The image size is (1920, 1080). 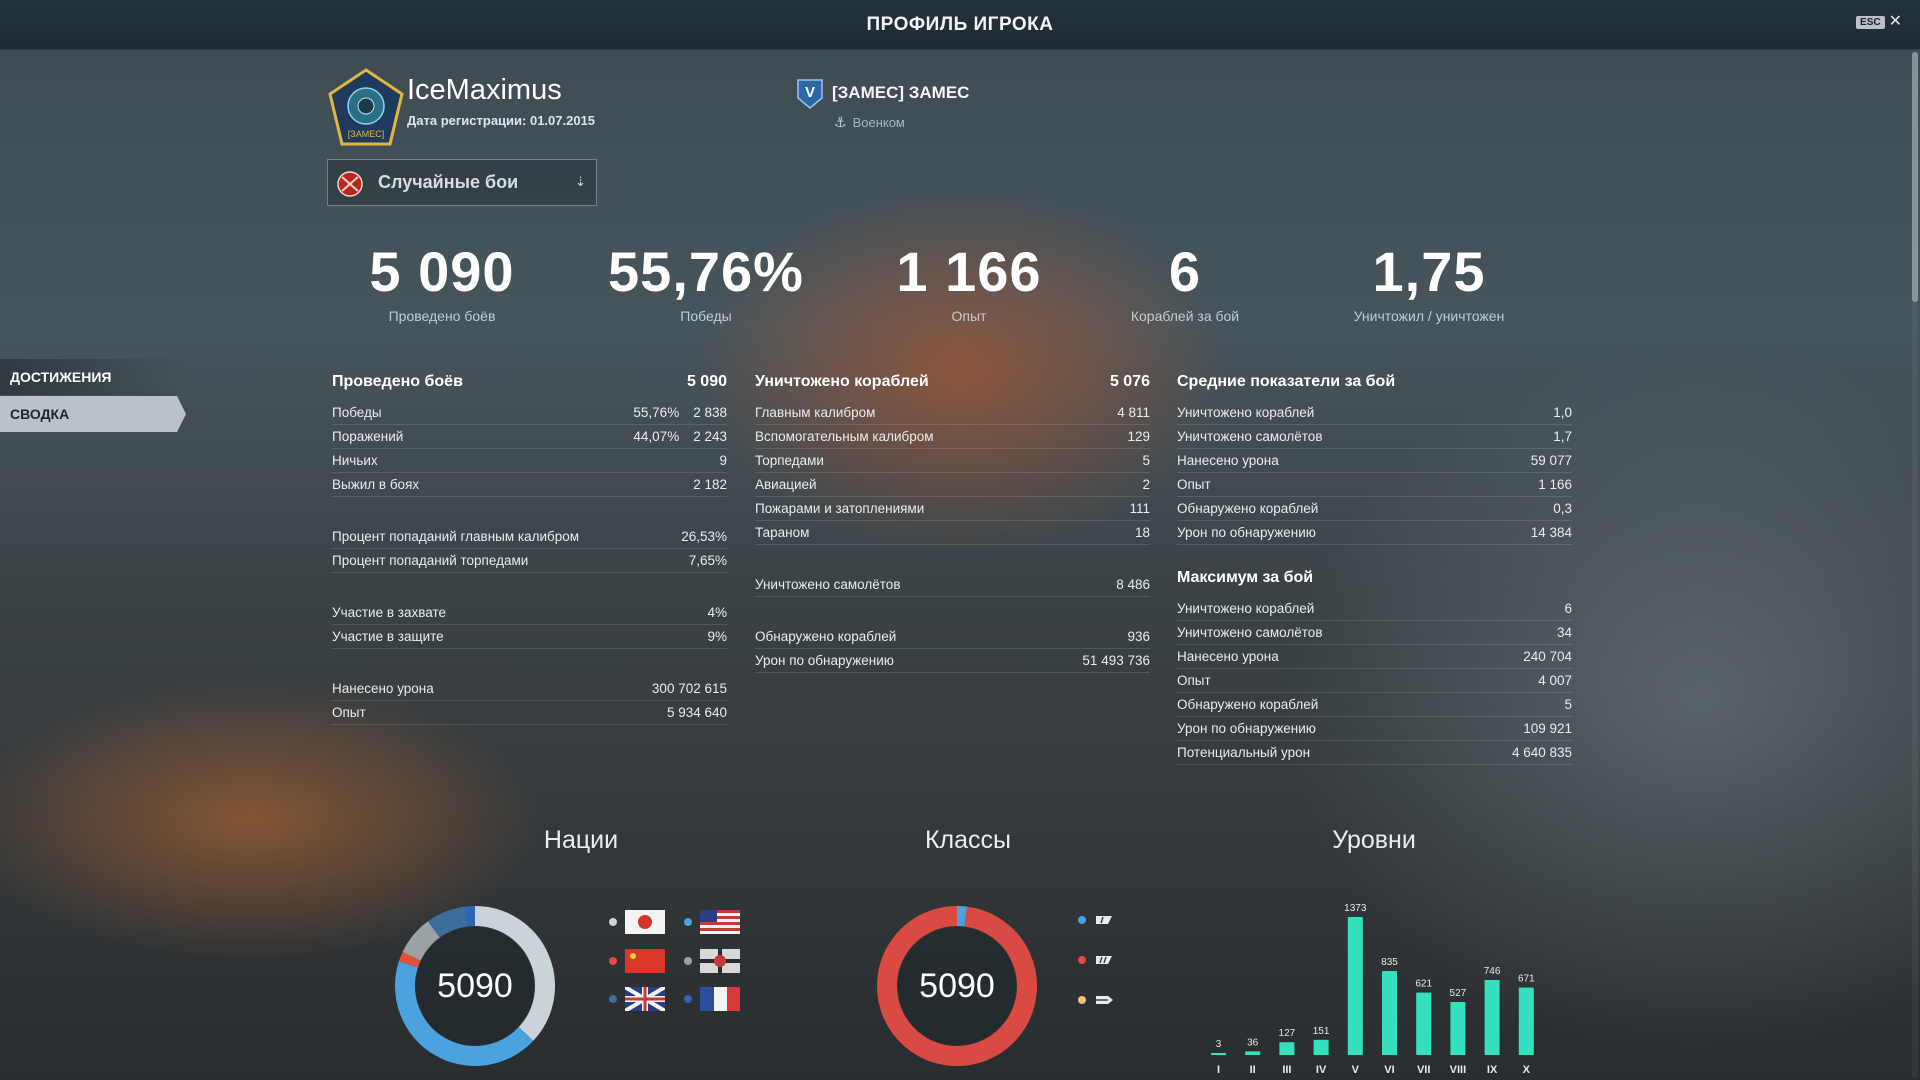 I want to click on row-value: 2 838, so click(x=710, y=412).